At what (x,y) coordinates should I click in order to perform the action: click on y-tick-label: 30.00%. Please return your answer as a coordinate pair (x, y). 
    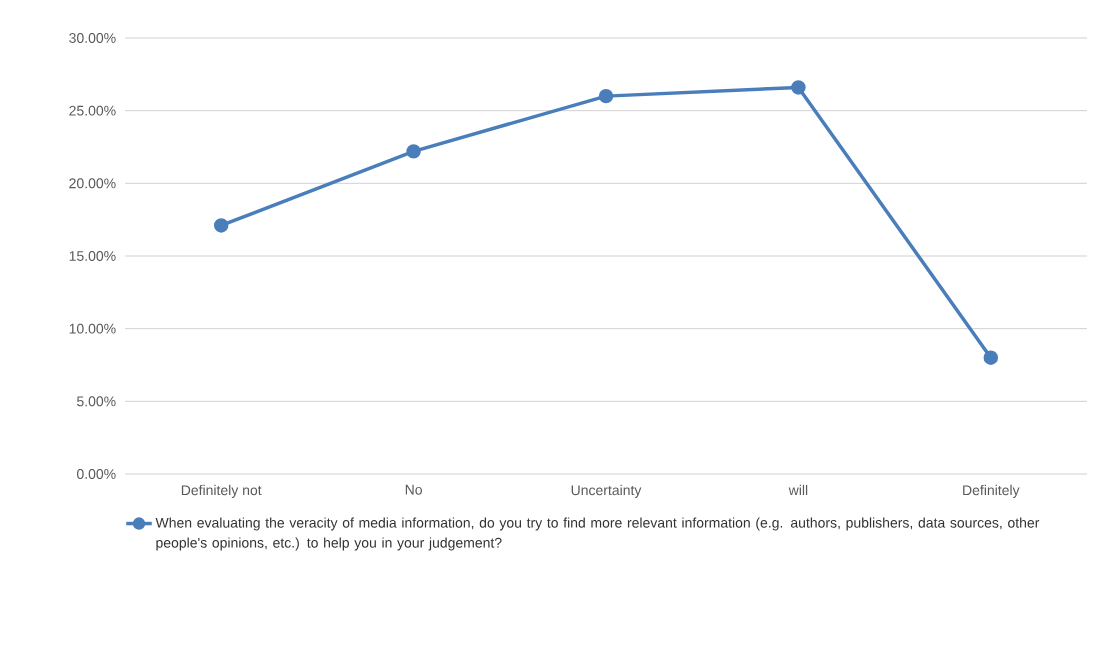
    Looking at the image, I should click on (92, 38).